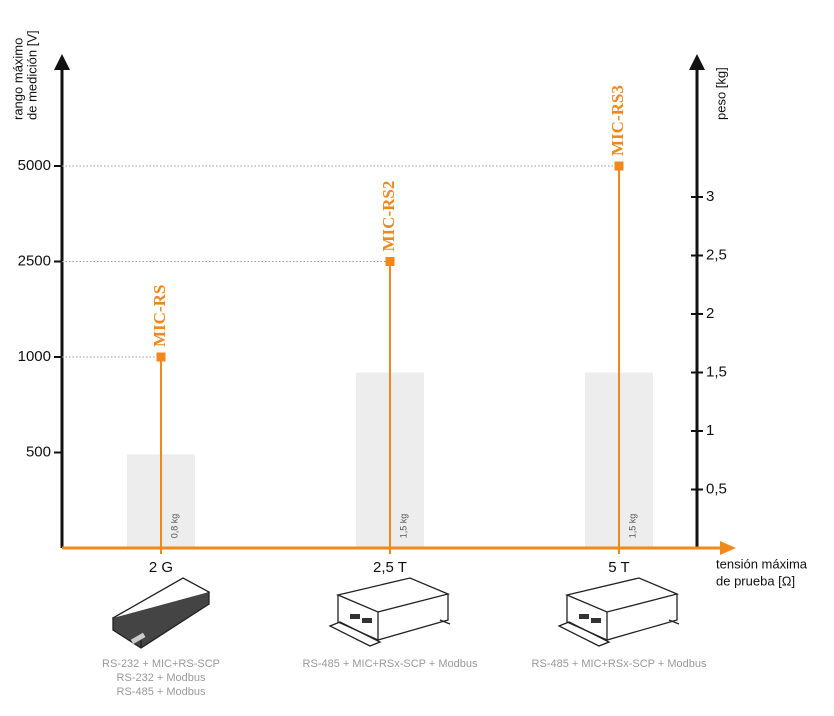  I want to click on y-tick-label: 500, so click(38, 451).